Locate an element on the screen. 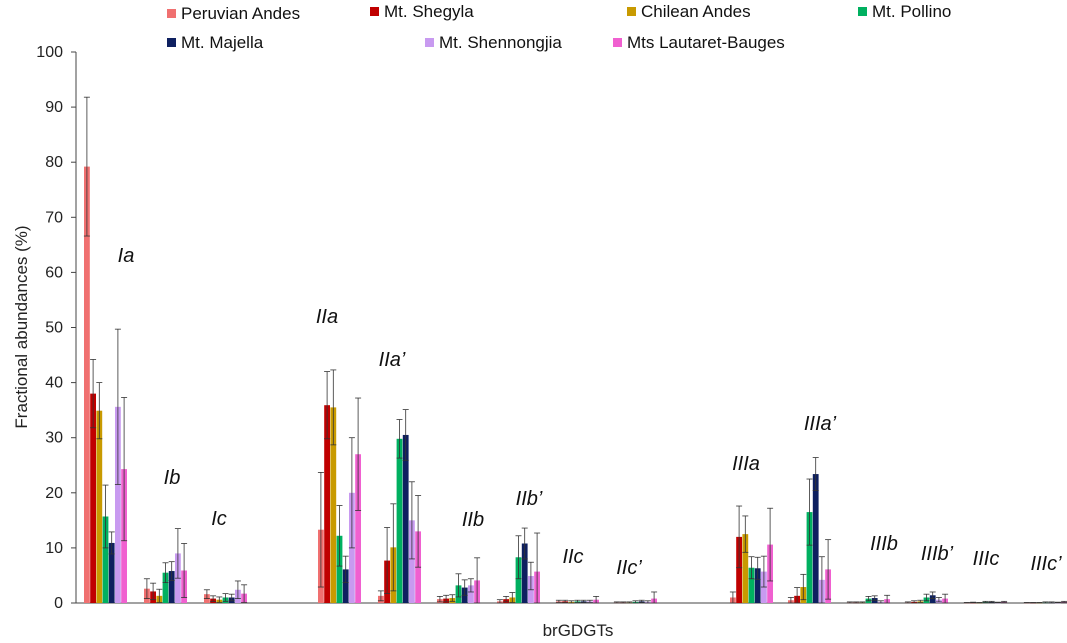 This screenshot has height=643, width=1067. bar-IIa’-Mt. Shennongjia is located at coordinates (412, 561).